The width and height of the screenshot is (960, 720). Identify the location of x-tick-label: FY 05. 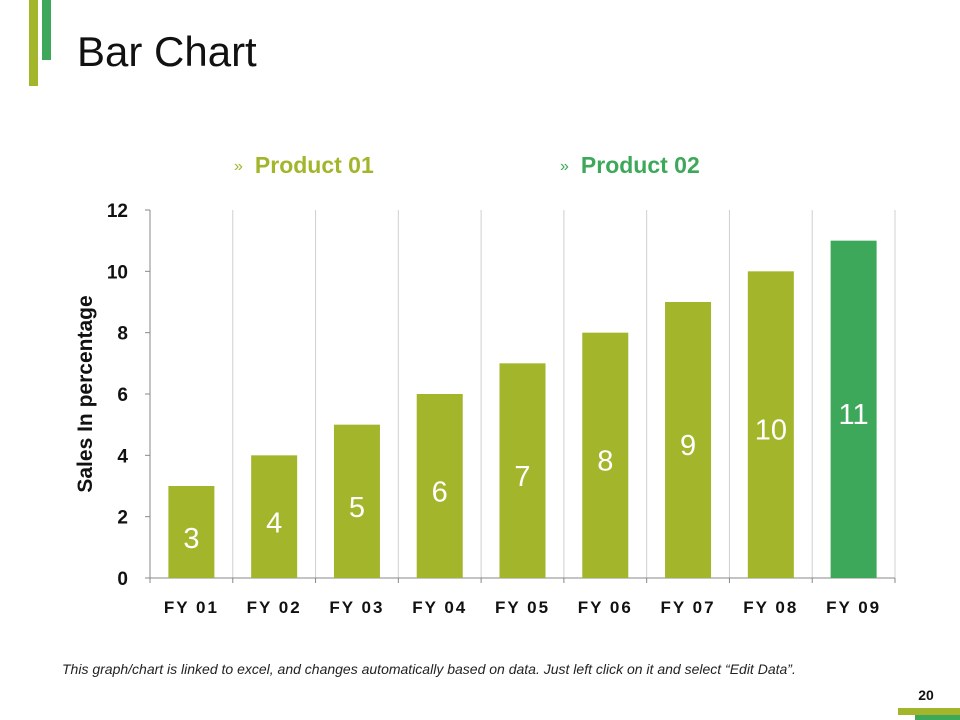
(522, 607).